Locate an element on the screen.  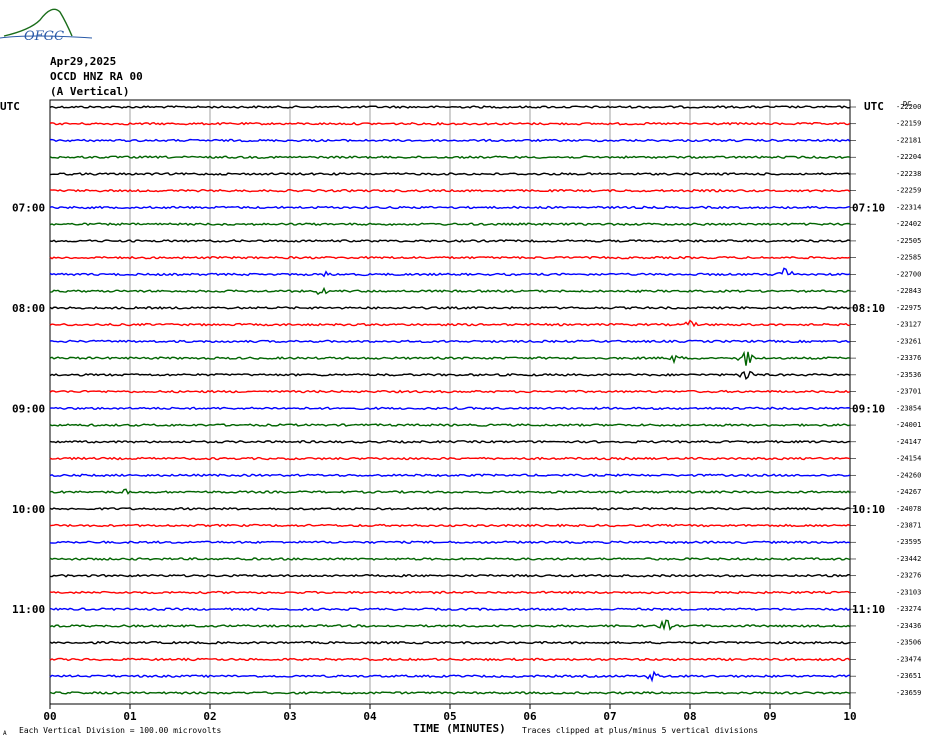
dc-offset-label: -22505 is located at coordinates (908, 241).